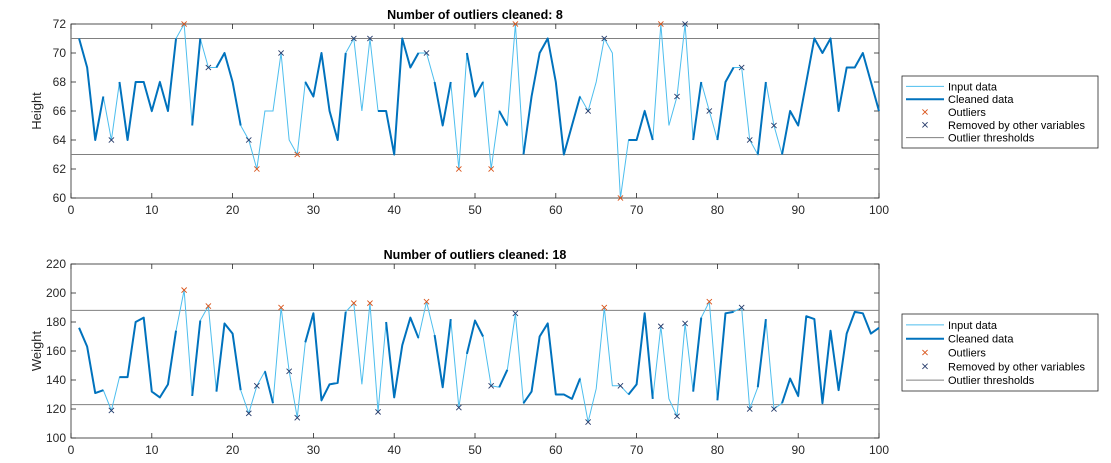  Describe the element at coordinates (36, 351) in the screenshot. I see `y-axis-label: Weight` at that location.